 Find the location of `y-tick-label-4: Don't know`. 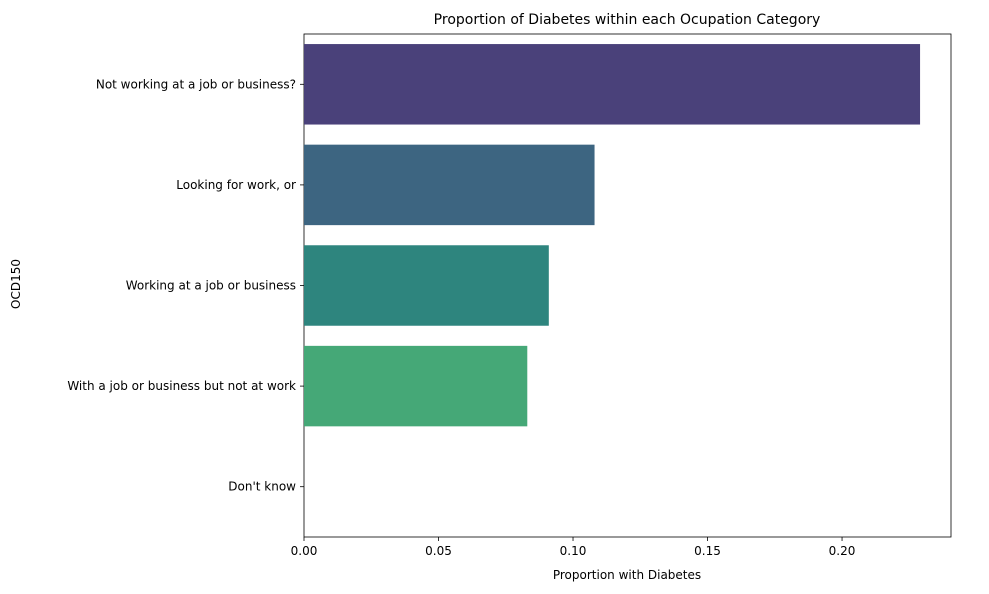

y-tick-label-4: Don't know is located at coordinates (262, 487).